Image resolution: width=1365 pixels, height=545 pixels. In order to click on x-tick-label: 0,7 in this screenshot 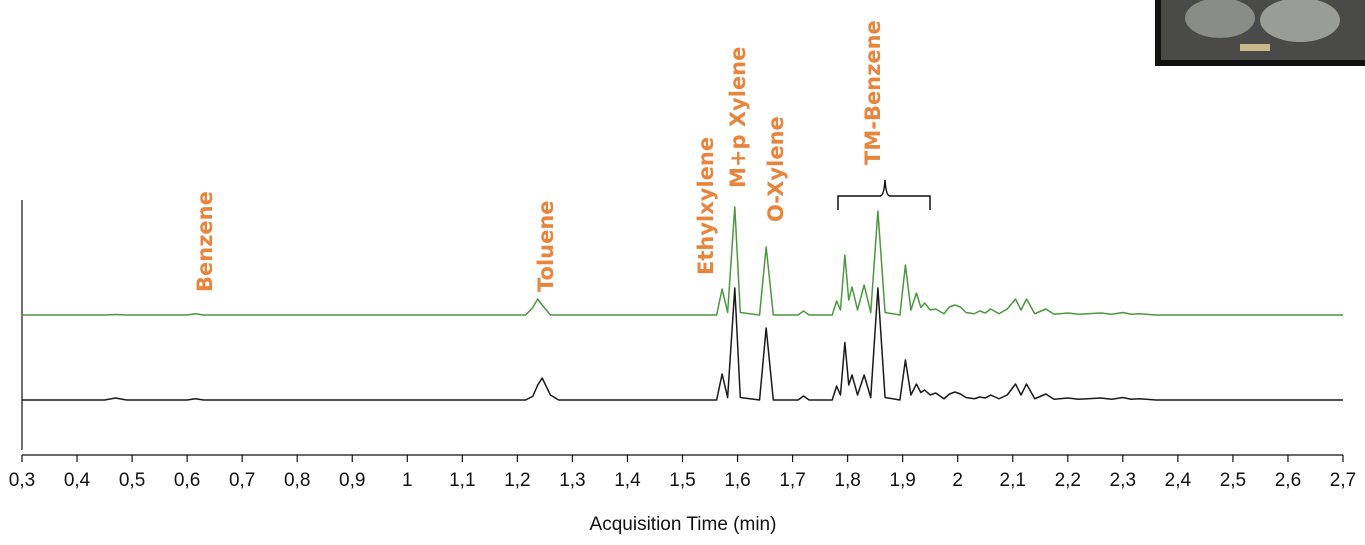, I will do `click(242, 480)`.